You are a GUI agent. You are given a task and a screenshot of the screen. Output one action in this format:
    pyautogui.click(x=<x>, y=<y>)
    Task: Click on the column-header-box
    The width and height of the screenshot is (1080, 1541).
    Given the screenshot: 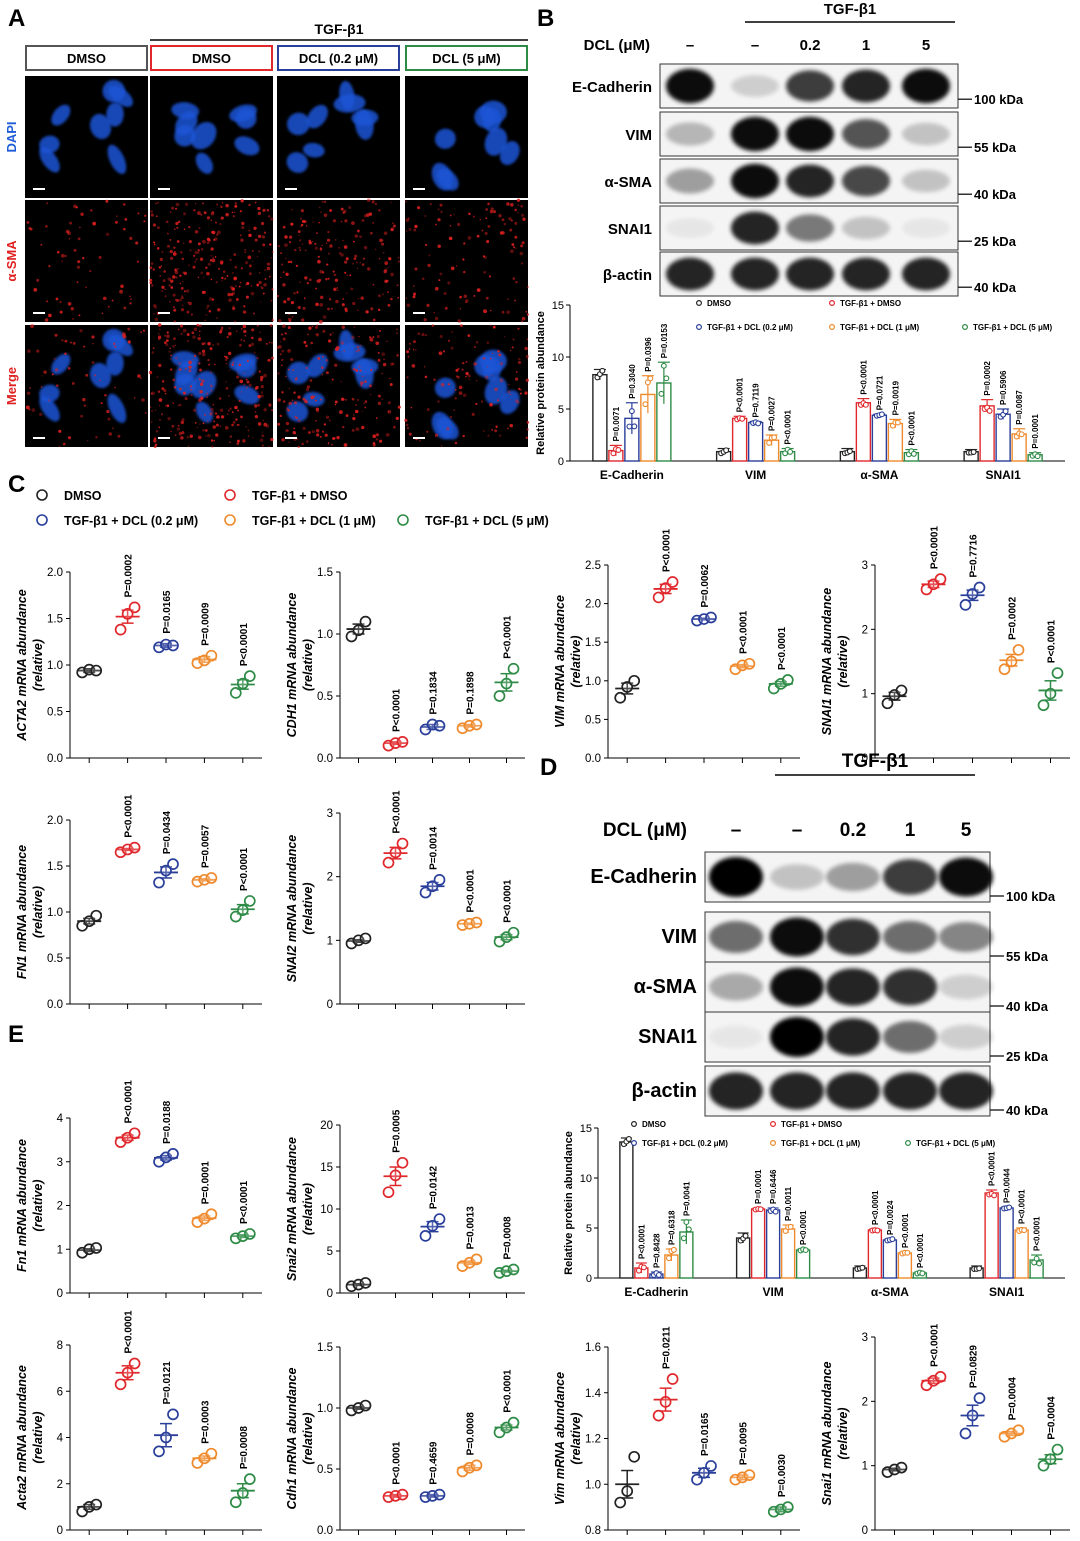 What is the action you would take?
    pyautogui.click(x=338, y=58)
    